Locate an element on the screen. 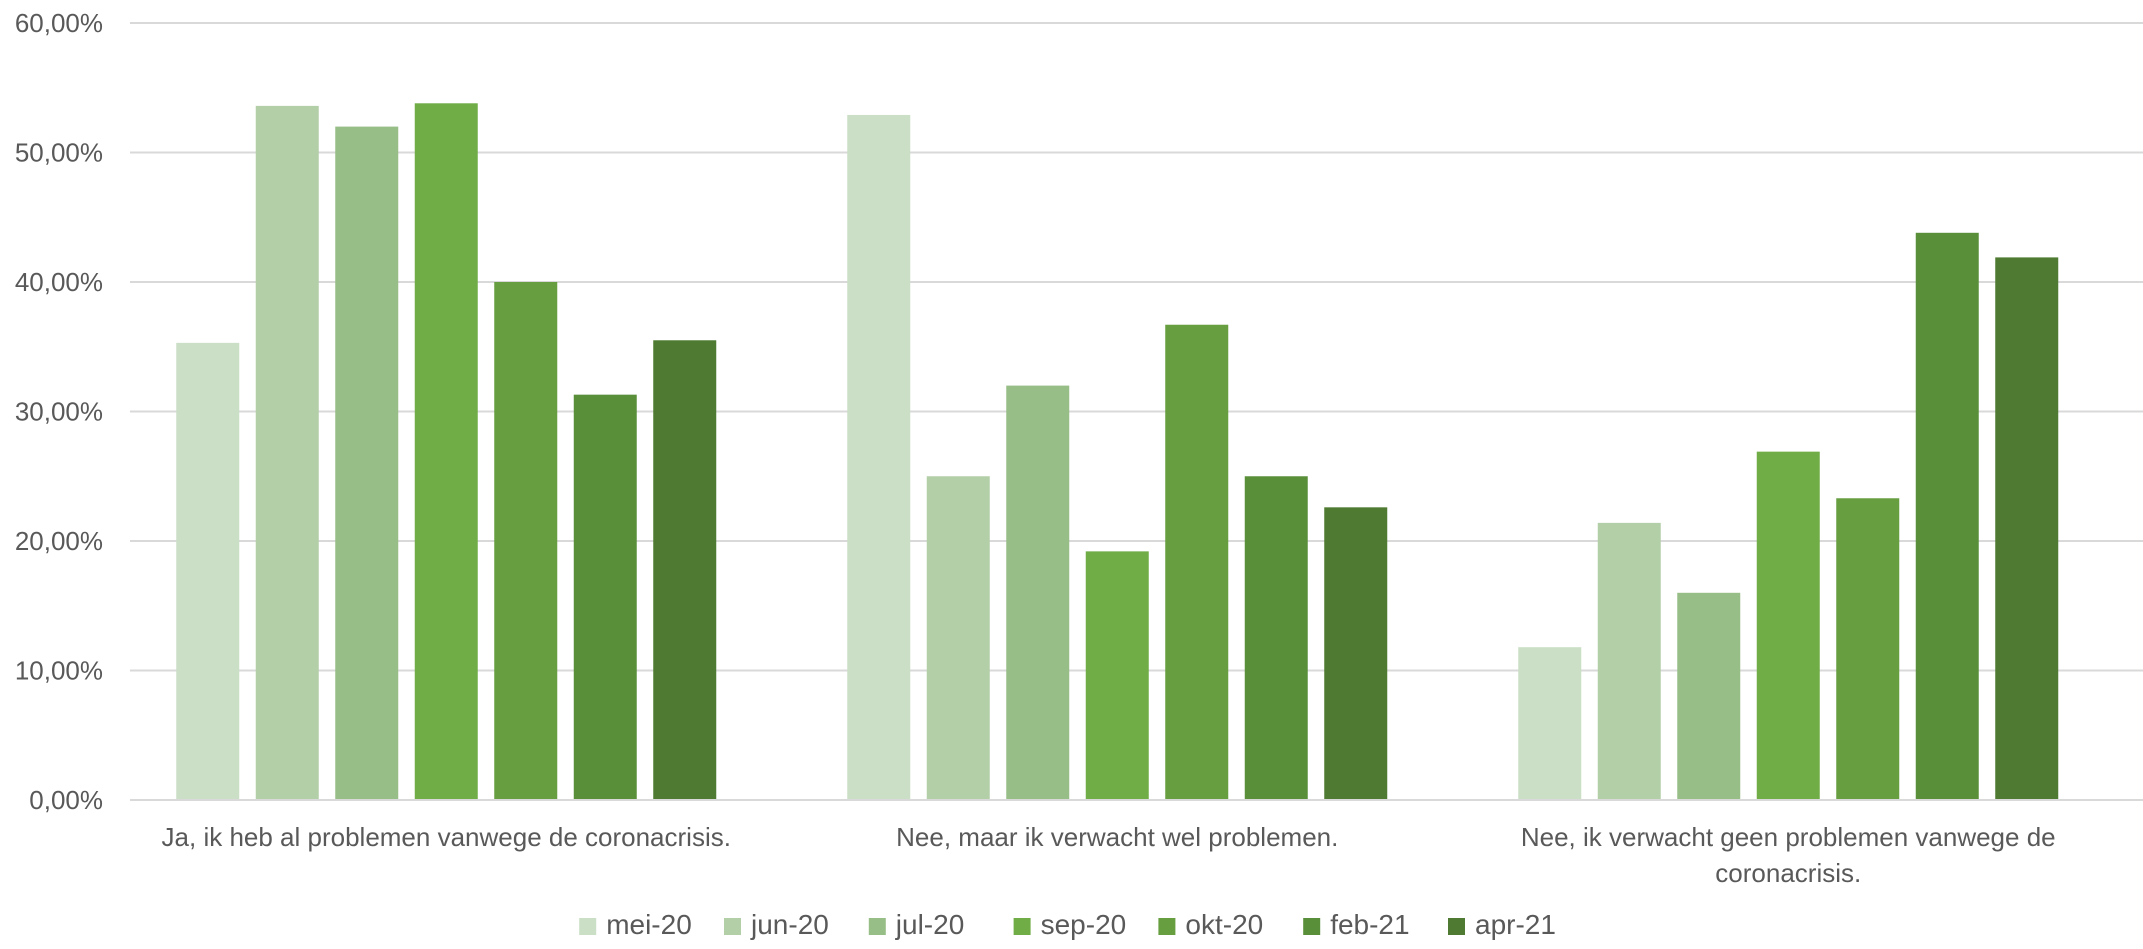 Image resolution: width=2143 pixels, height=949 pixels. category-label-line: Nee, maar ik verwacht wel problemen. is located at coordinates (1117, 837).